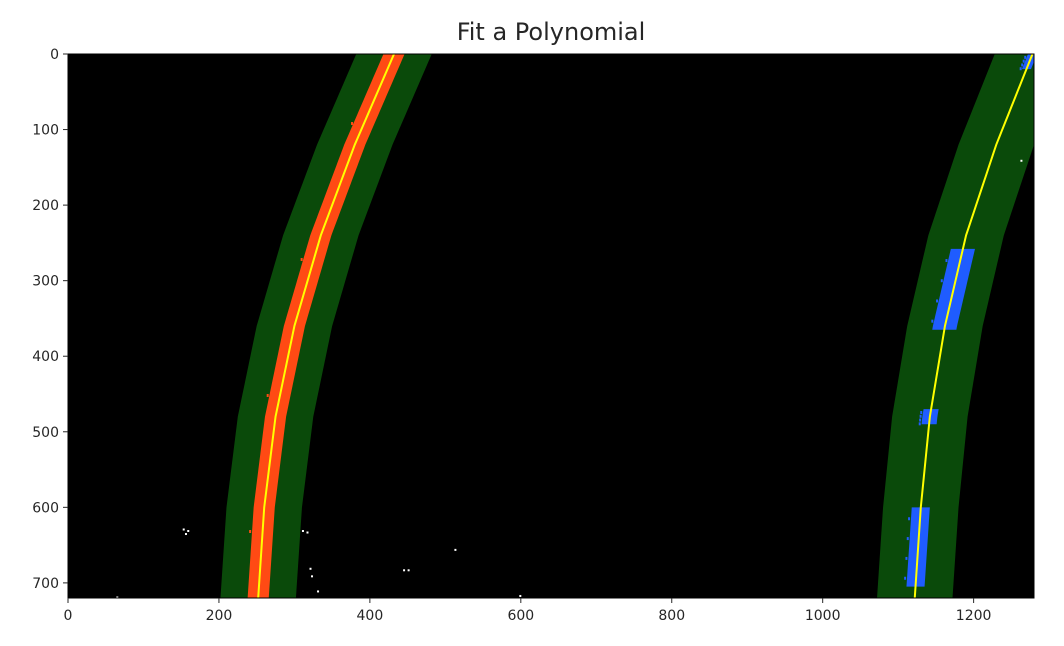 The width and height of the screenshot is (1064, 646). What do you see at coordinates (45, 131) in the screenshot?
I see `y-tick-label: 100` at bounding box center [45, 131].